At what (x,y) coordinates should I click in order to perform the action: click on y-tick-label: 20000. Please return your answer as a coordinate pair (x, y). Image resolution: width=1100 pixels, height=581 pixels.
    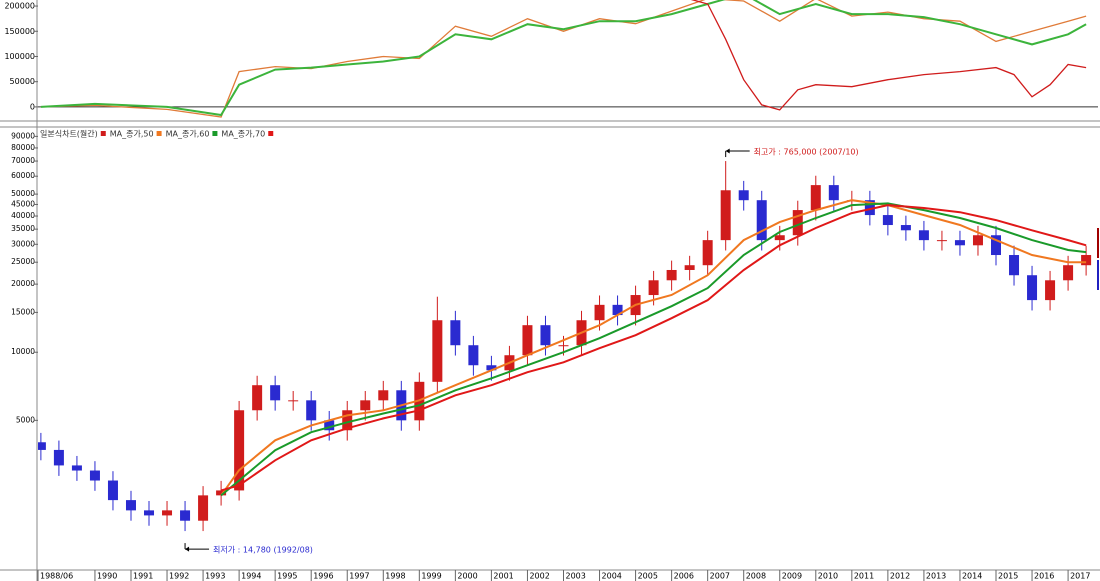
    Looking at the image, I should click on (23, 283).